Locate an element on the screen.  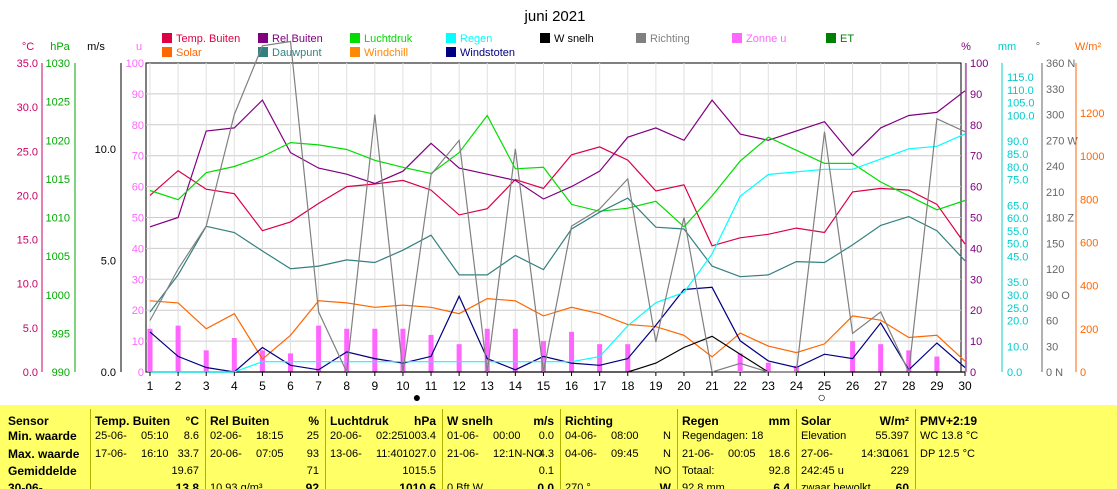
left-axis-tick-label: 30.0 is located at coordinates (27, 108).